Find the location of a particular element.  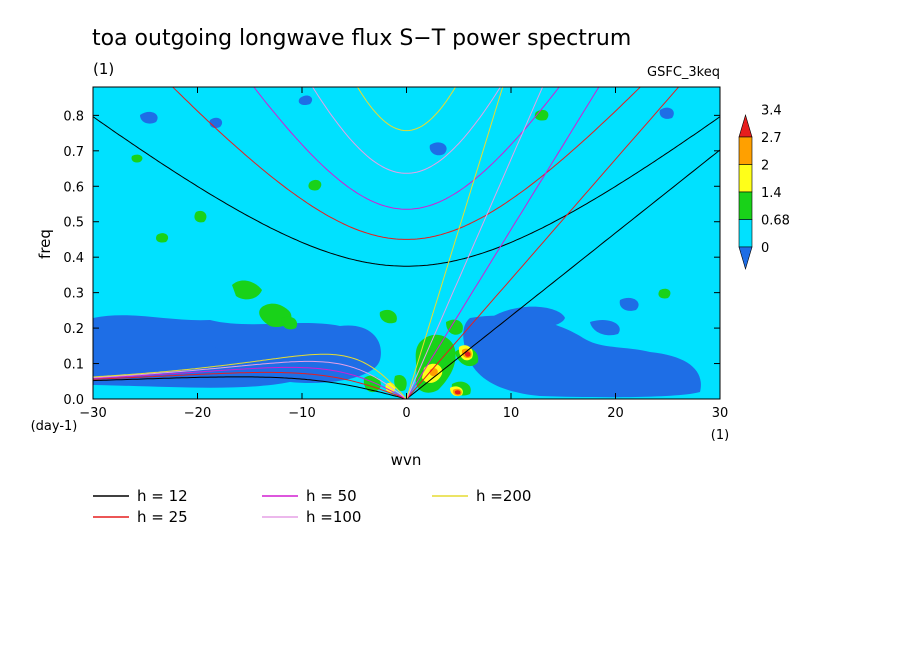

y-tick-label: 0.5 is located at coordinates (73, 223).